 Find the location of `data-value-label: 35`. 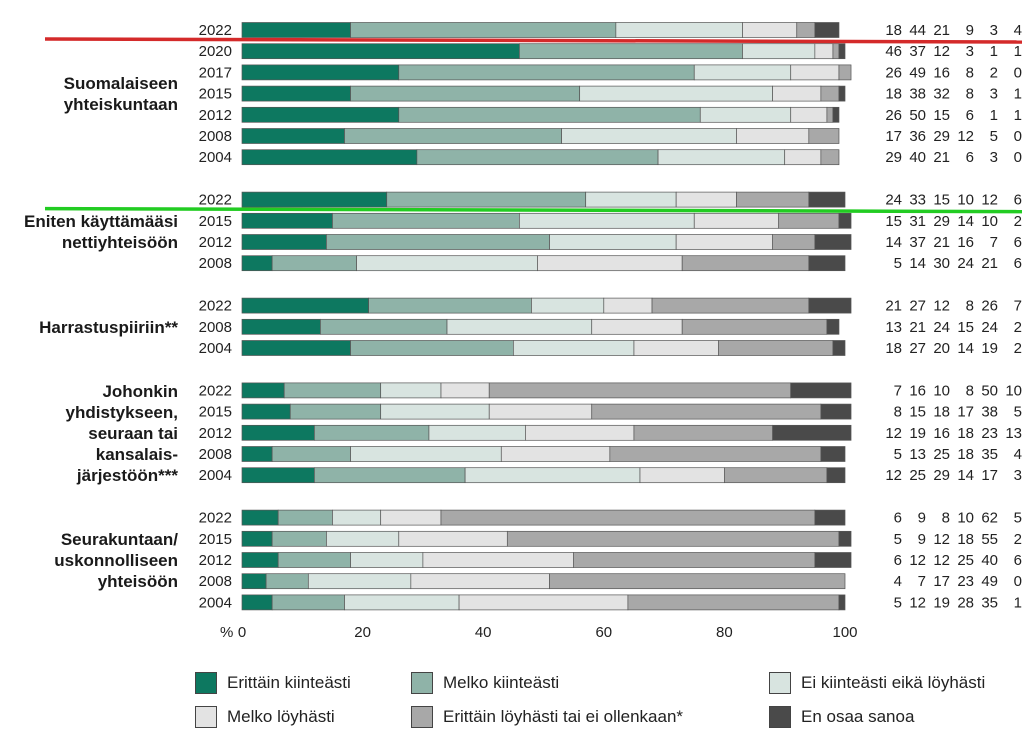

data-value-label: 35 is located at coordinates (989, 602).